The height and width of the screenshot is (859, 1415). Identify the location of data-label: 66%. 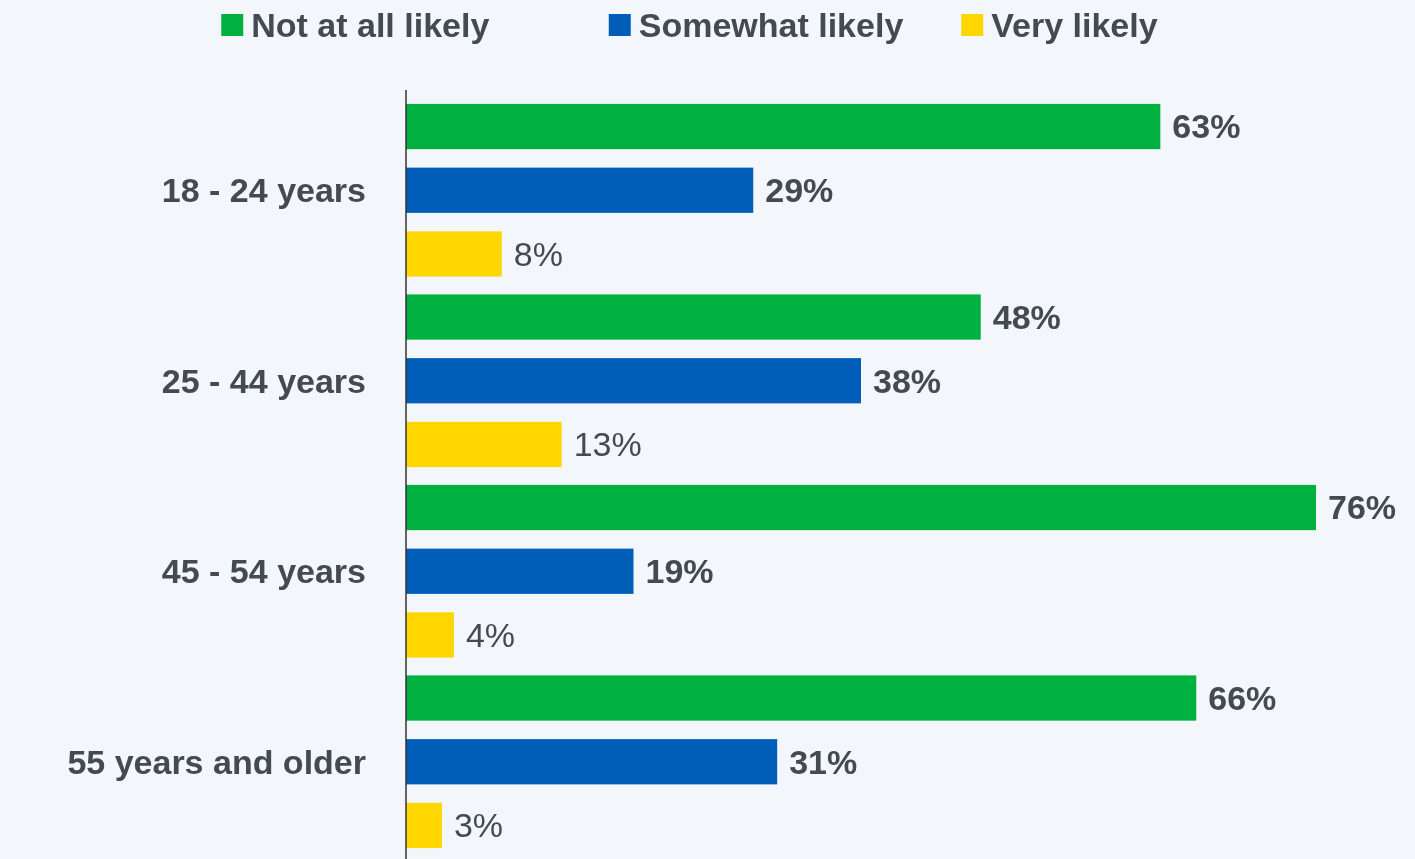
(1242, 697).